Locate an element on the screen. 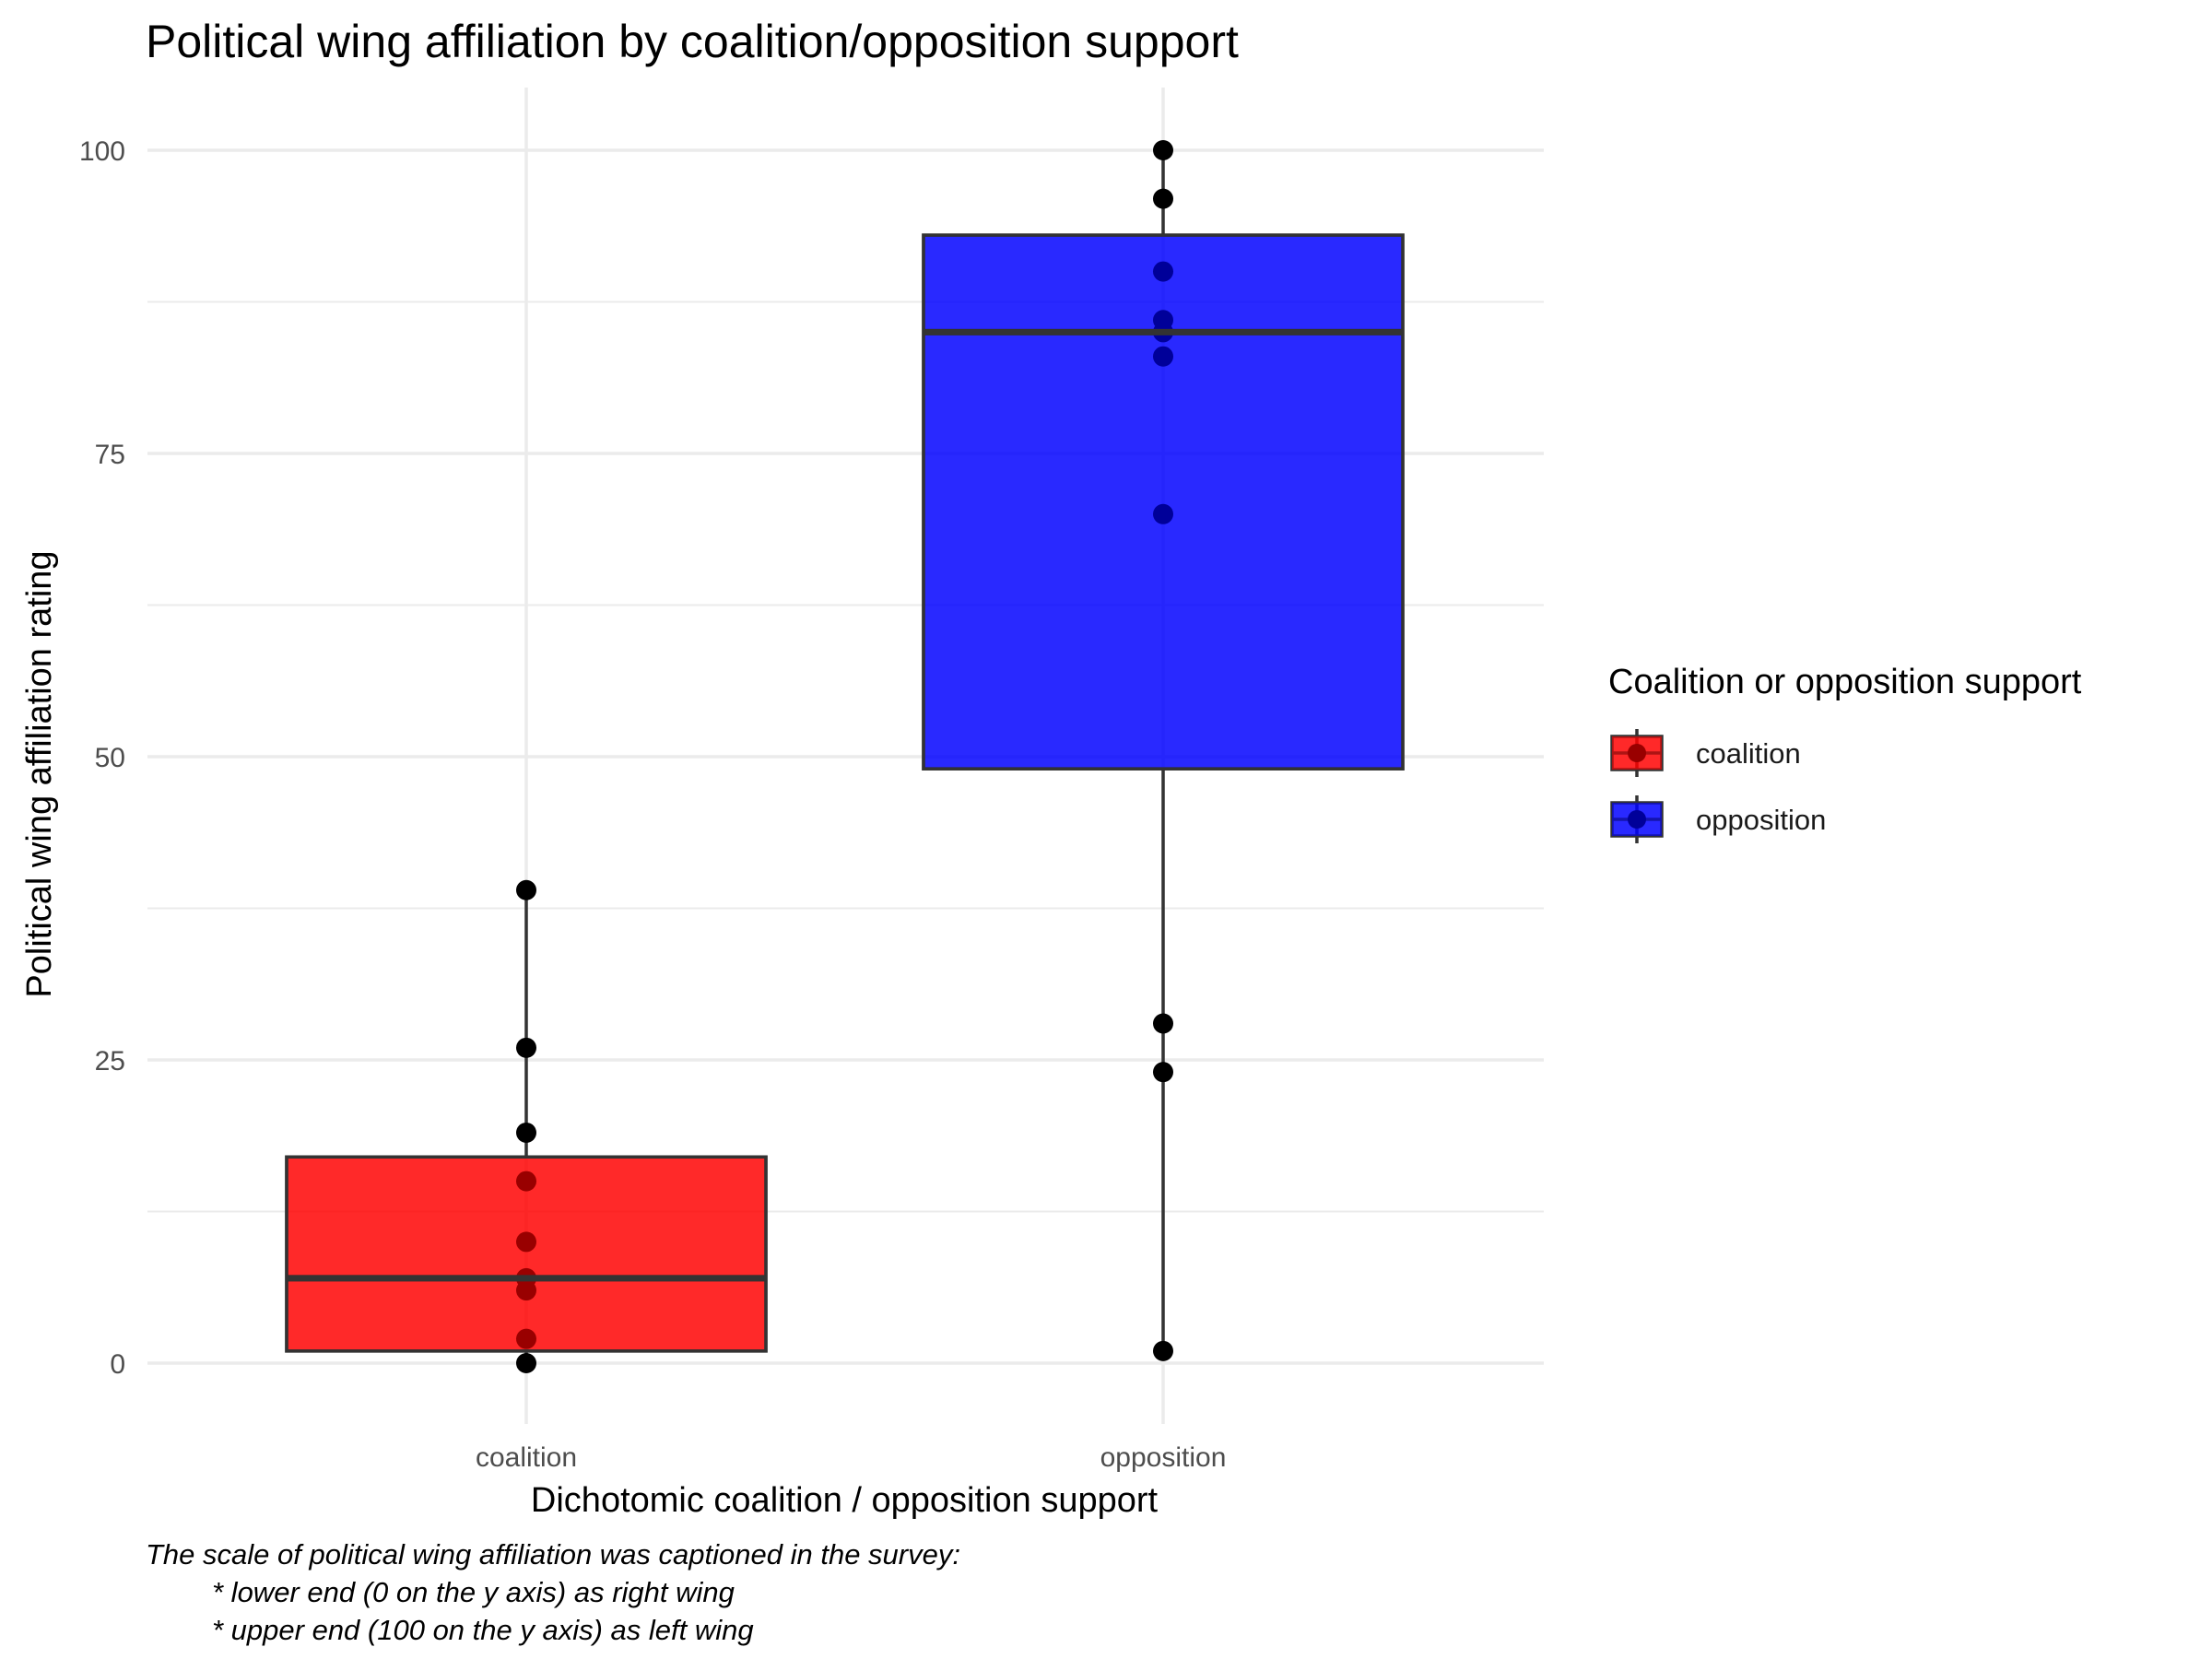 The height and width of the screenshot is (1659, 2212). y-axis-title: Political wing affiliation rating is located at coordinates (39, 773).